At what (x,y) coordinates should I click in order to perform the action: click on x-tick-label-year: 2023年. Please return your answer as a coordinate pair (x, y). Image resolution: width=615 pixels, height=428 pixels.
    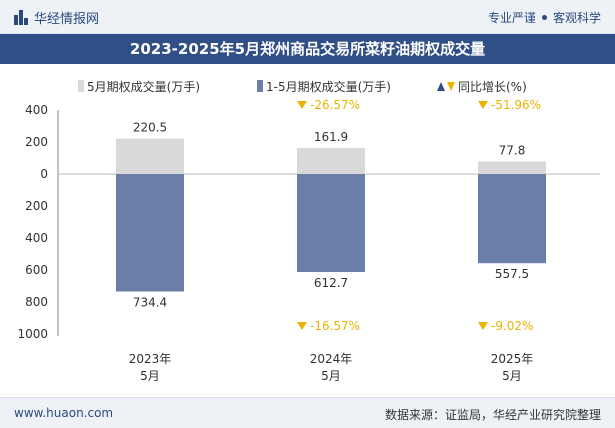
    Looking at the image, I should click on (150, 359).